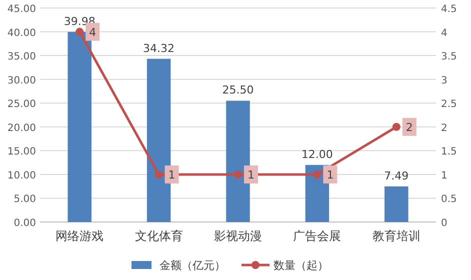 Image resolution: width=471 pixels, height=280 pixels. What do you see at coordinates (193, 265) in the screenshot?
I see `legend-label: 金额（亿元）` at bounding box center [193, 265].